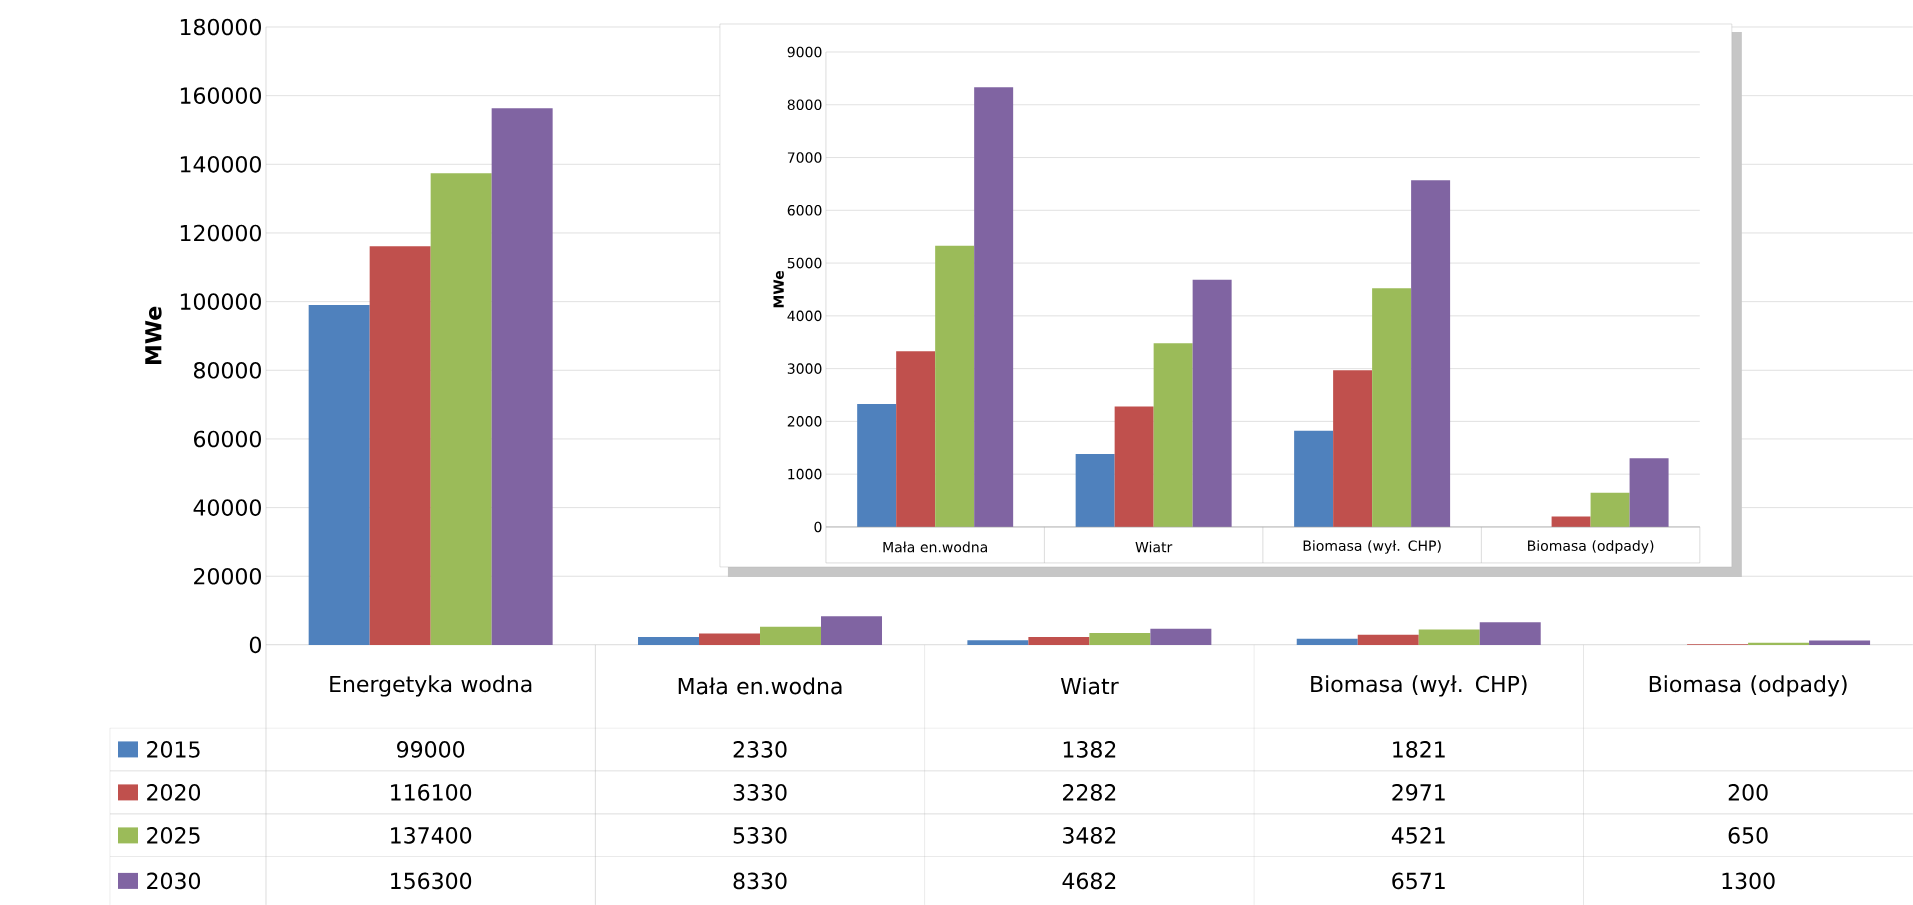  Describe the element at coordinates (174, 792) in the screenshot. I see `legend-label: 2020` at that location.